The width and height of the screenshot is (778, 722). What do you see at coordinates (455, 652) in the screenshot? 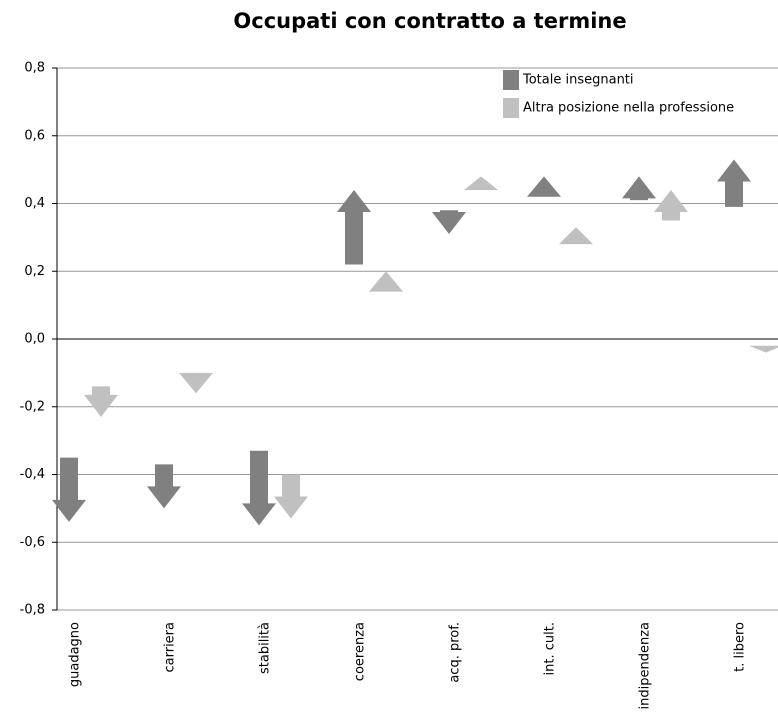
I see `x-tick-label: acq. prof.` at bounding box center [455, 652].